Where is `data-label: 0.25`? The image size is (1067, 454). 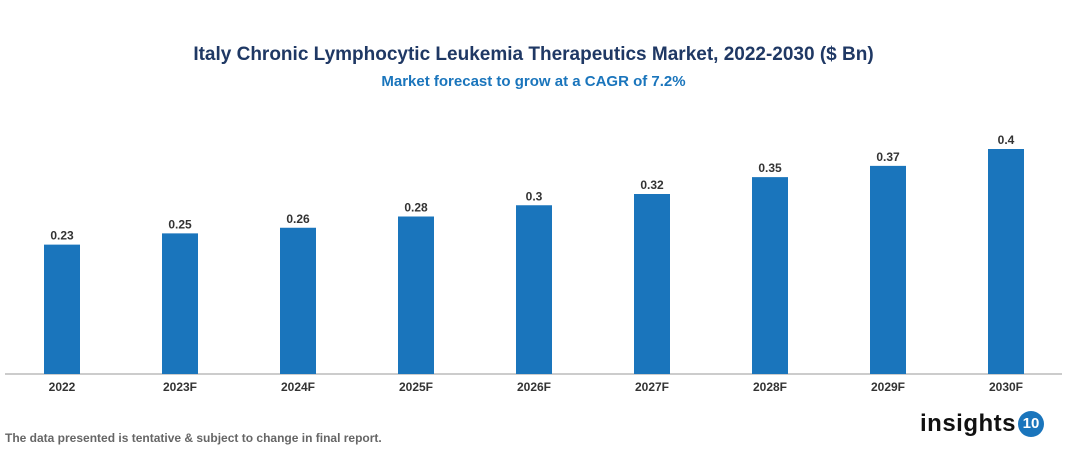
data-label: 0.25 is located at coordinates (180, 224).